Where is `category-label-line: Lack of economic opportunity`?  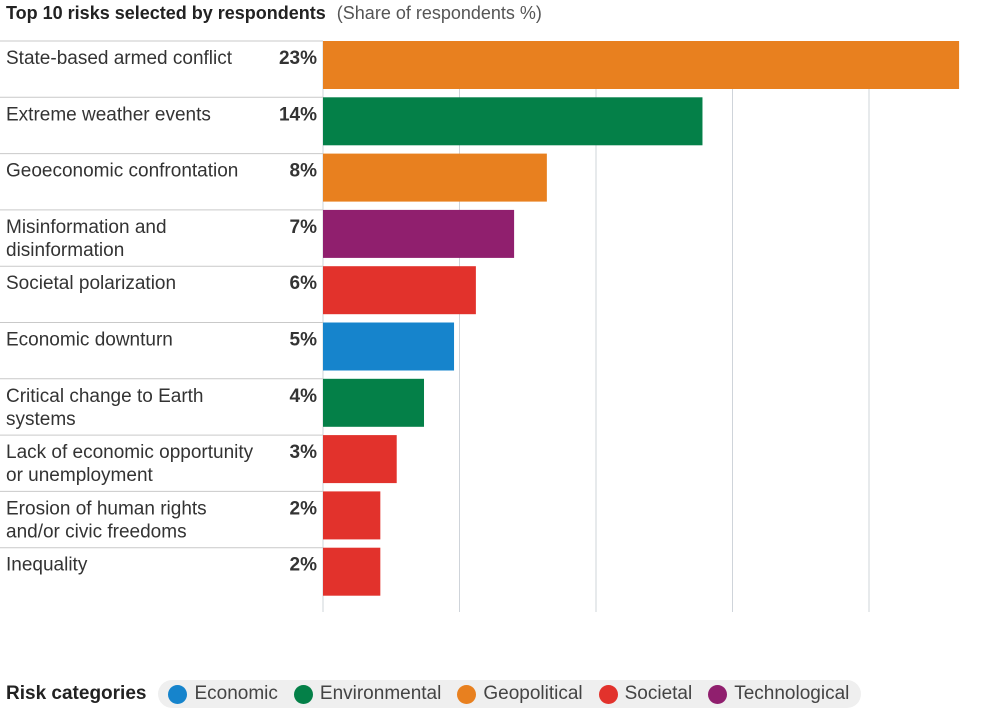
category-label-line: Lack of economic opportunity is located at coordinates (130, 452).